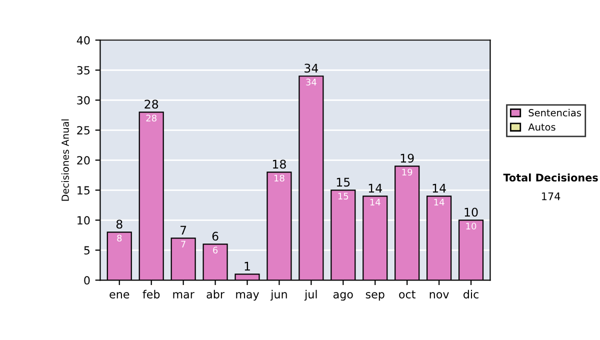 The height and width of the screenshot is (340, 600). What do you see at coordinates (248, 296) in the screenshot?
I see `x-tick-label: may` at bounding box center [248, 296].